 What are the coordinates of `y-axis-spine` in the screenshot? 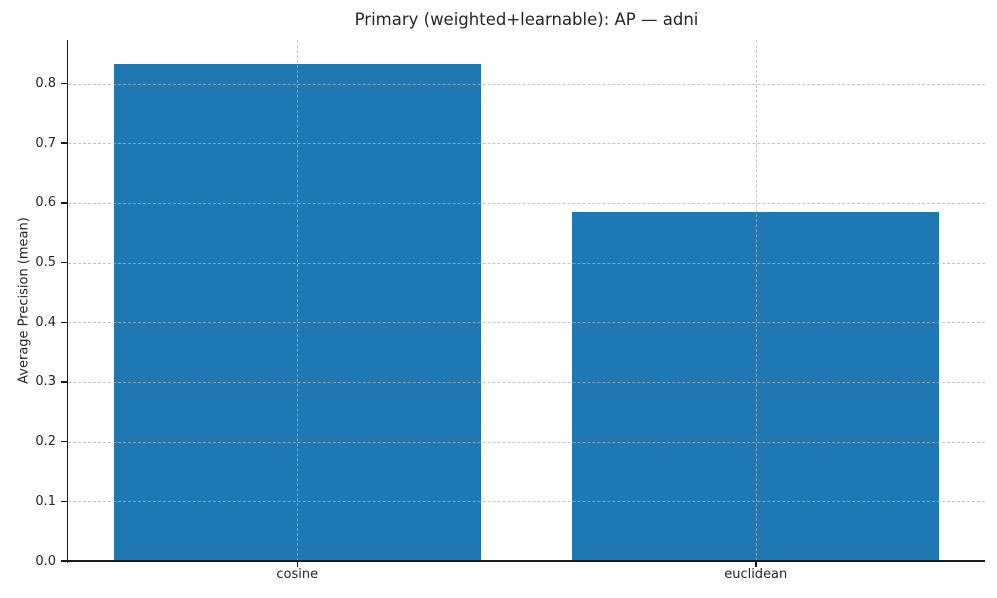 It's located at (67, 301).